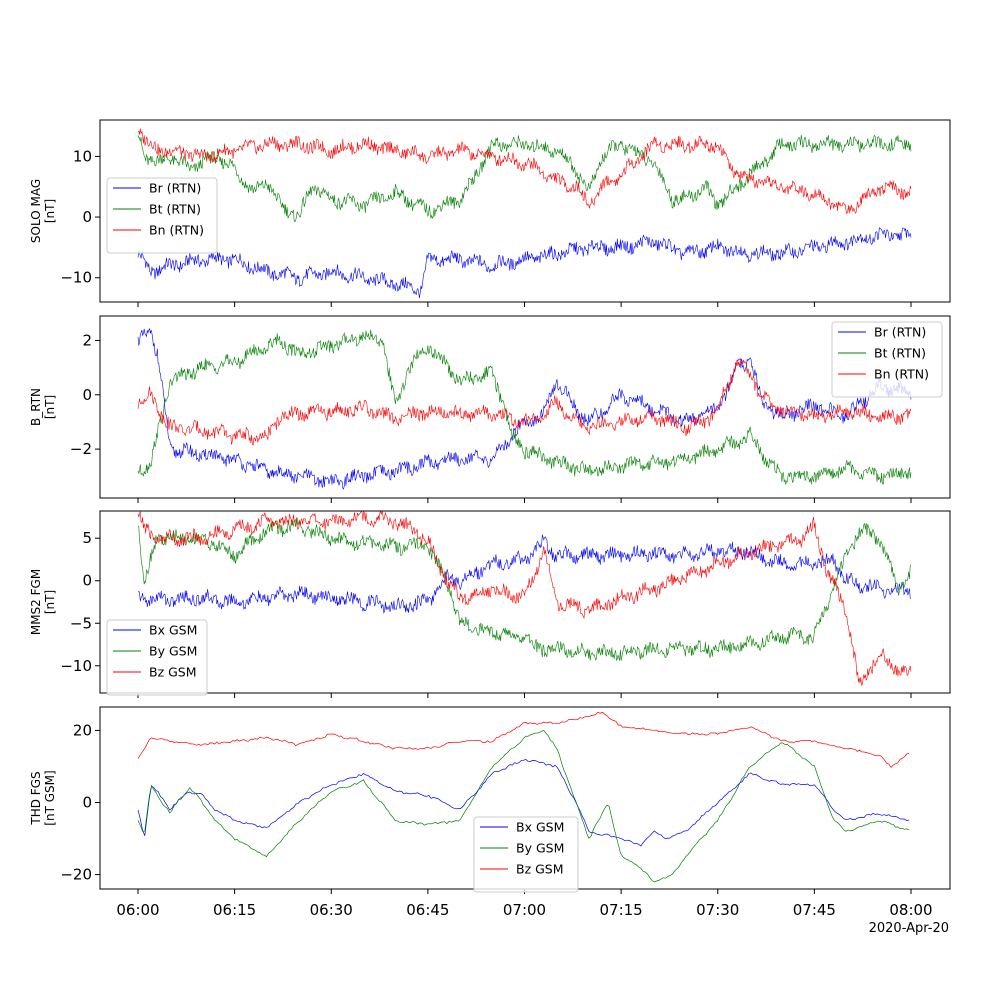 Image resolution: width=1000 pixels, height=1000 pixels. Describe the element at coordinates (81, 449) in the screenshot. I see `y-tick-label: −2` at that location.